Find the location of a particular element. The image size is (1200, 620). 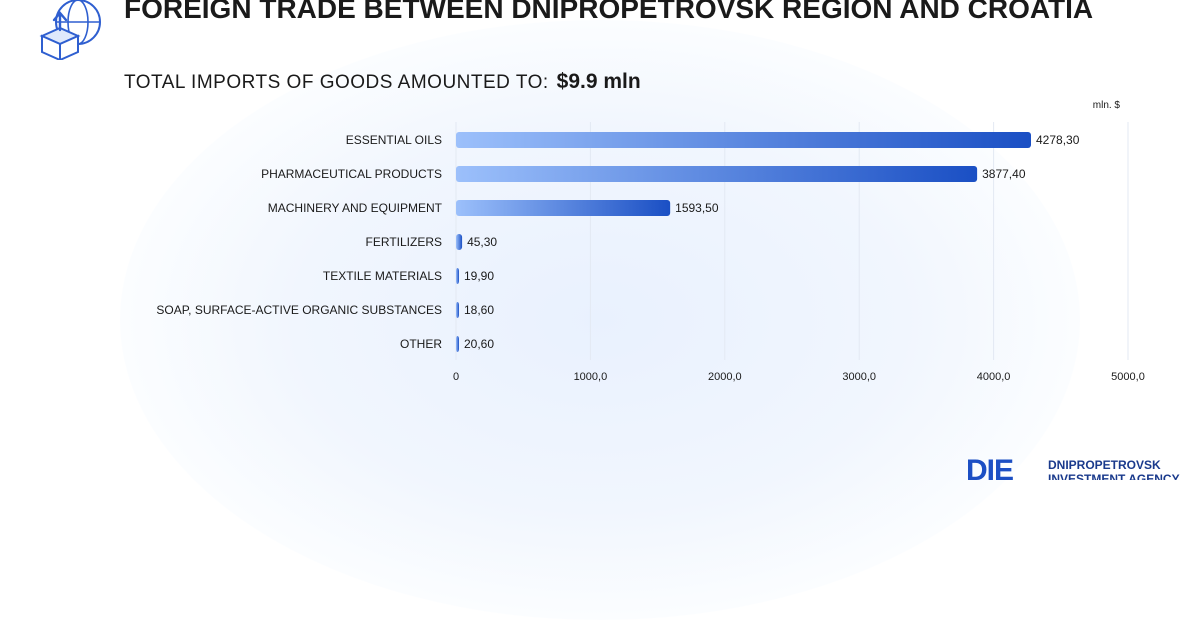

value-label: 45,30 is located at coordinates (482, 242).